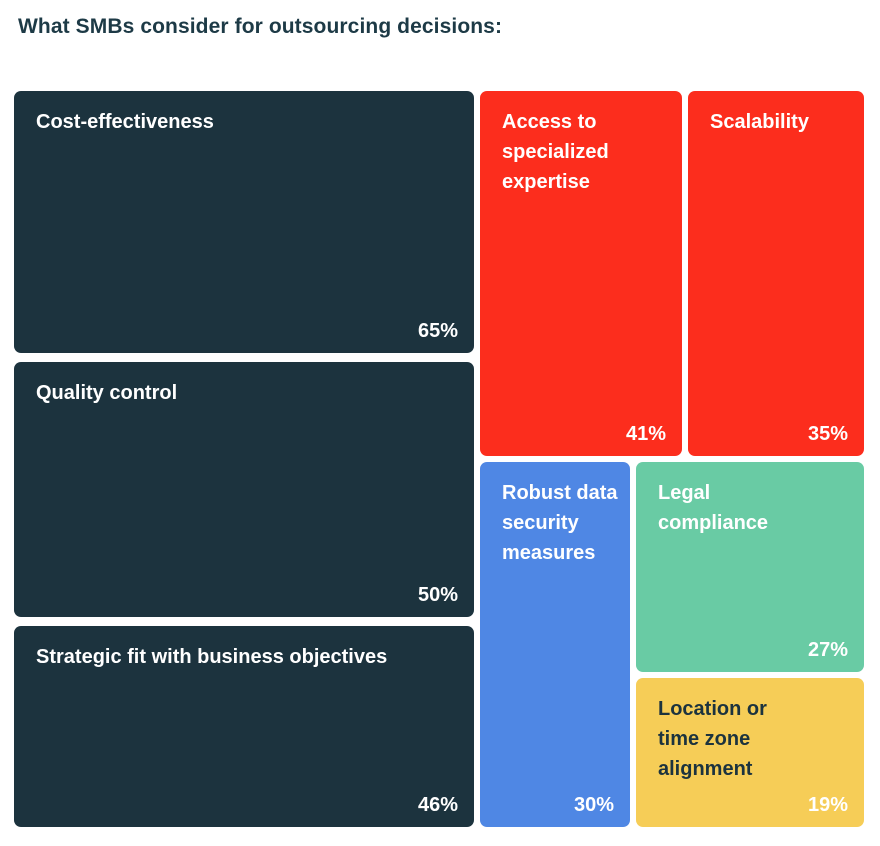  What do you see at coordinates (827, 805) in the screenshot?
I see `tile-value: 19%` at bounding box center [827, 805].